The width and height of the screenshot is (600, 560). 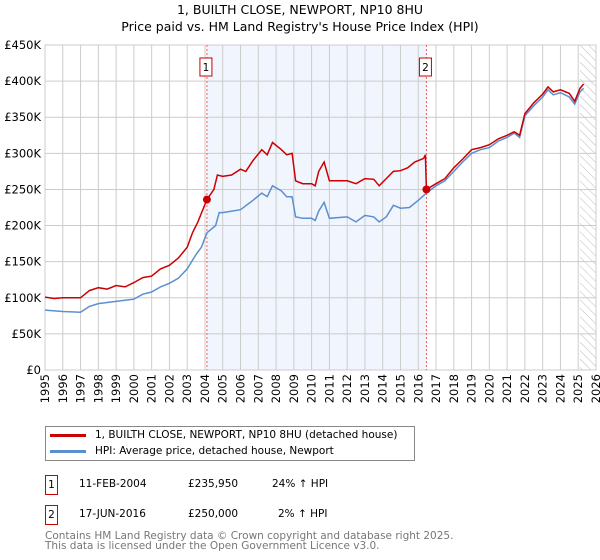 I want to click on x-tick-label: 2024, so click(x=560, y=388).